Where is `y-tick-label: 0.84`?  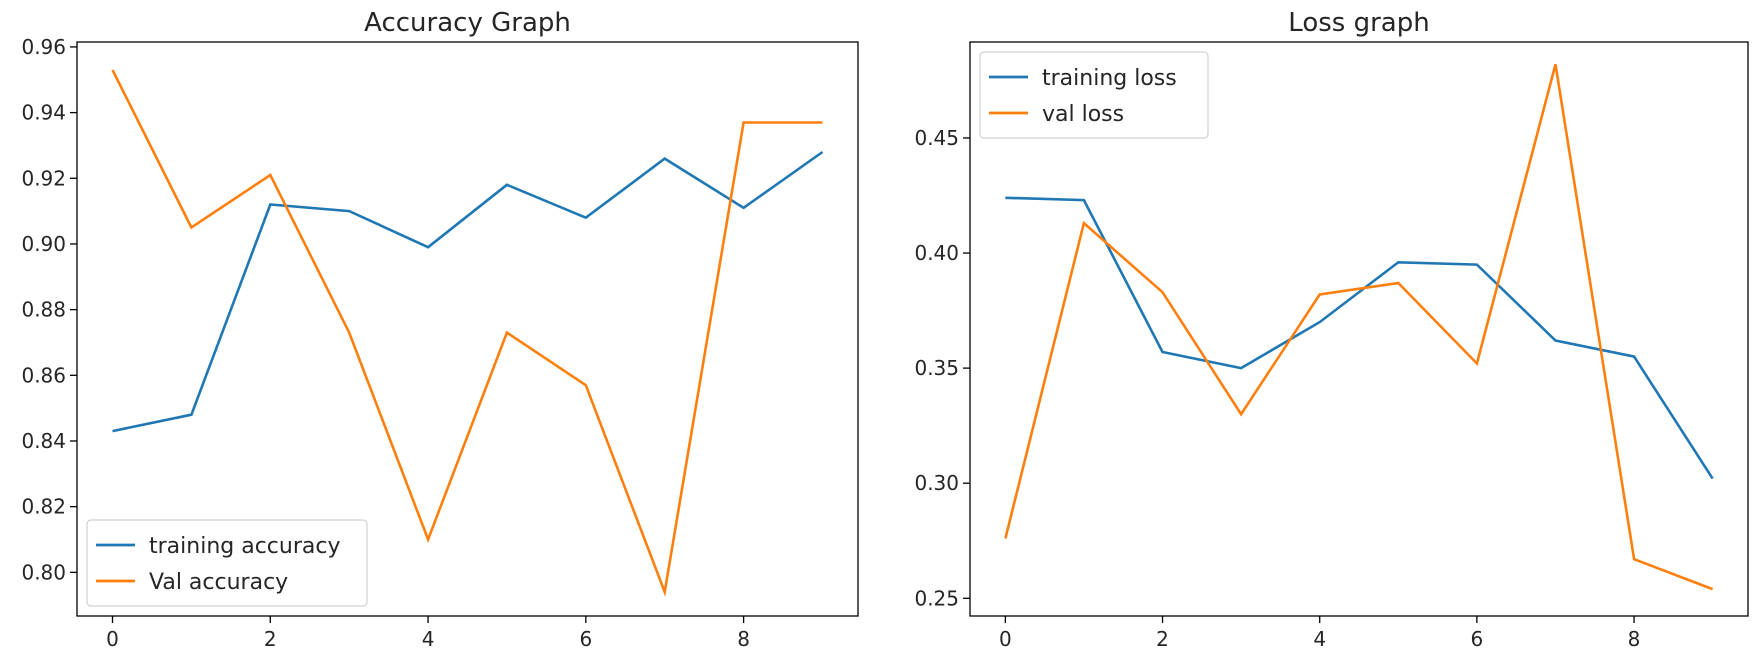
y-tick-label: 0.84 is located at coordinates (43, 441).